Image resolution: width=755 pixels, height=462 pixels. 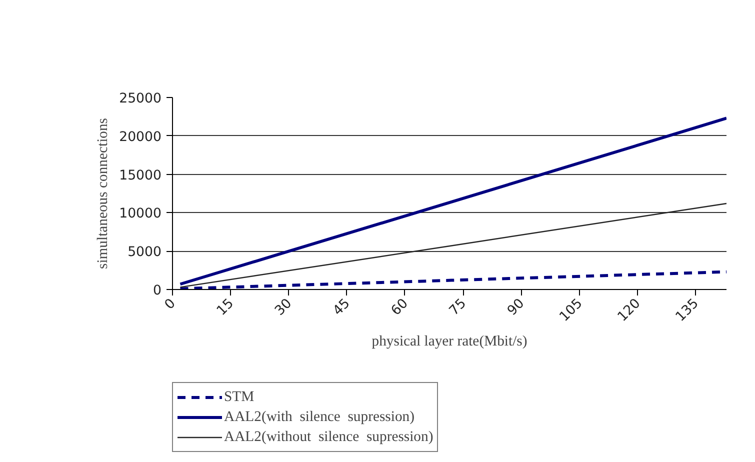 What do you see at coordinates (145, 252) in the screenshot?
I see `y-tick-label: 5000` at bounding box center [145, 252].